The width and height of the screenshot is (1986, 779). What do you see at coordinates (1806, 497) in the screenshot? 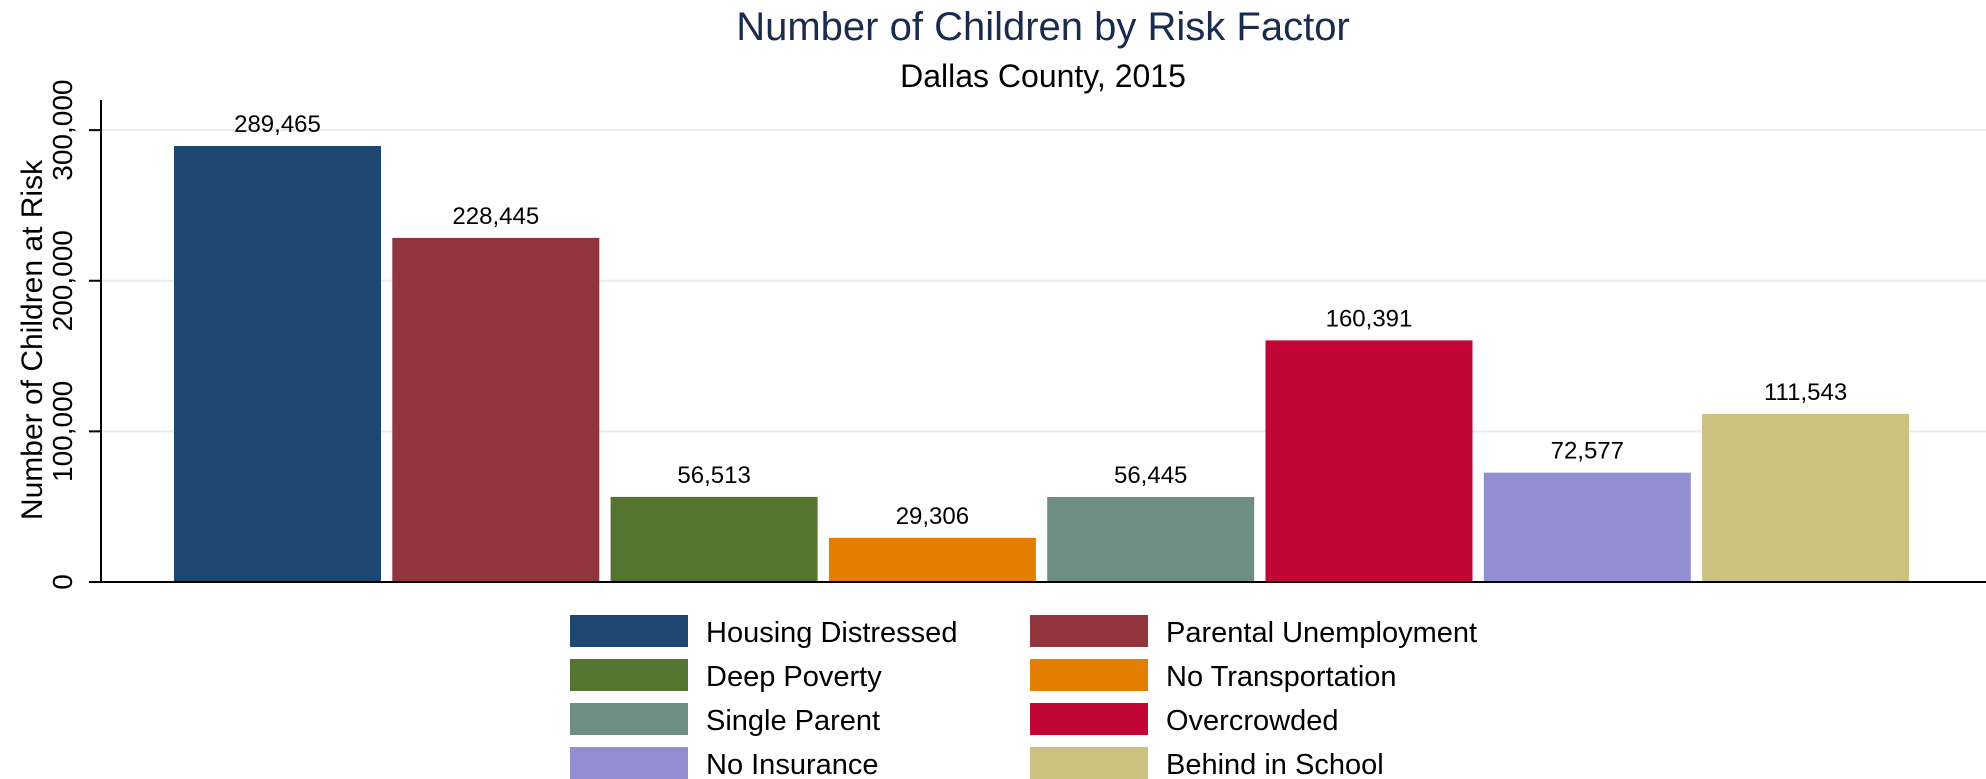
I see `bar-behind-in-school` at bounding box center [1806, 497].